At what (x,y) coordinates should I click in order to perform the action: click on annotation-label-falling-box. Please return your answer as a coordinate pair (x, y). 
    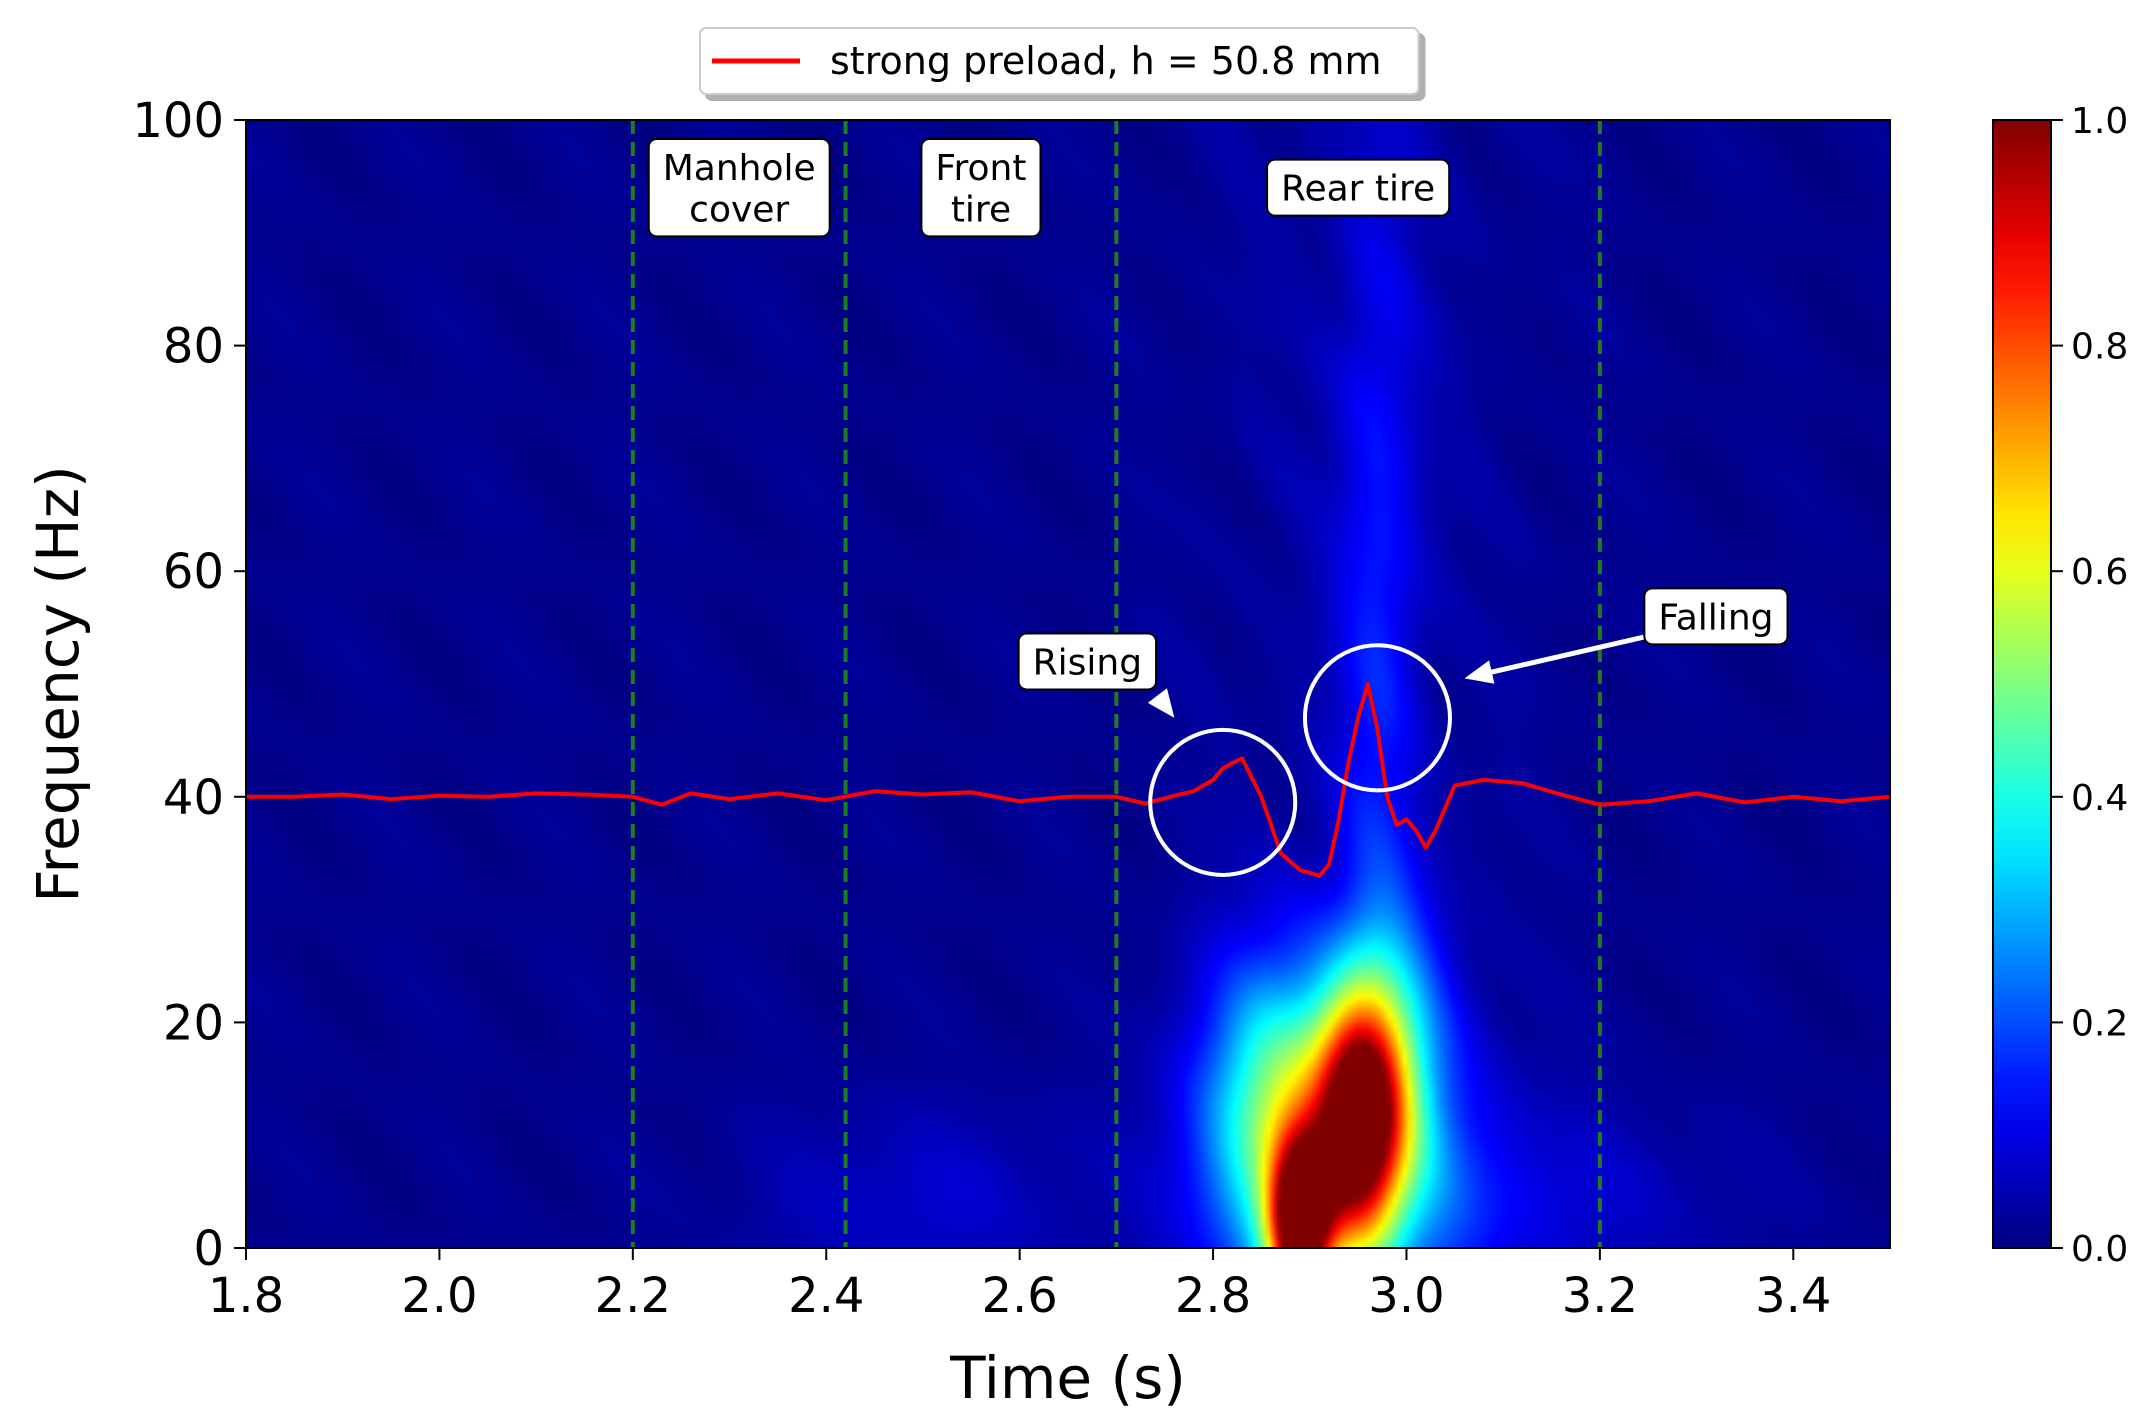
    Looking at the image, I should click on (1716, 616).